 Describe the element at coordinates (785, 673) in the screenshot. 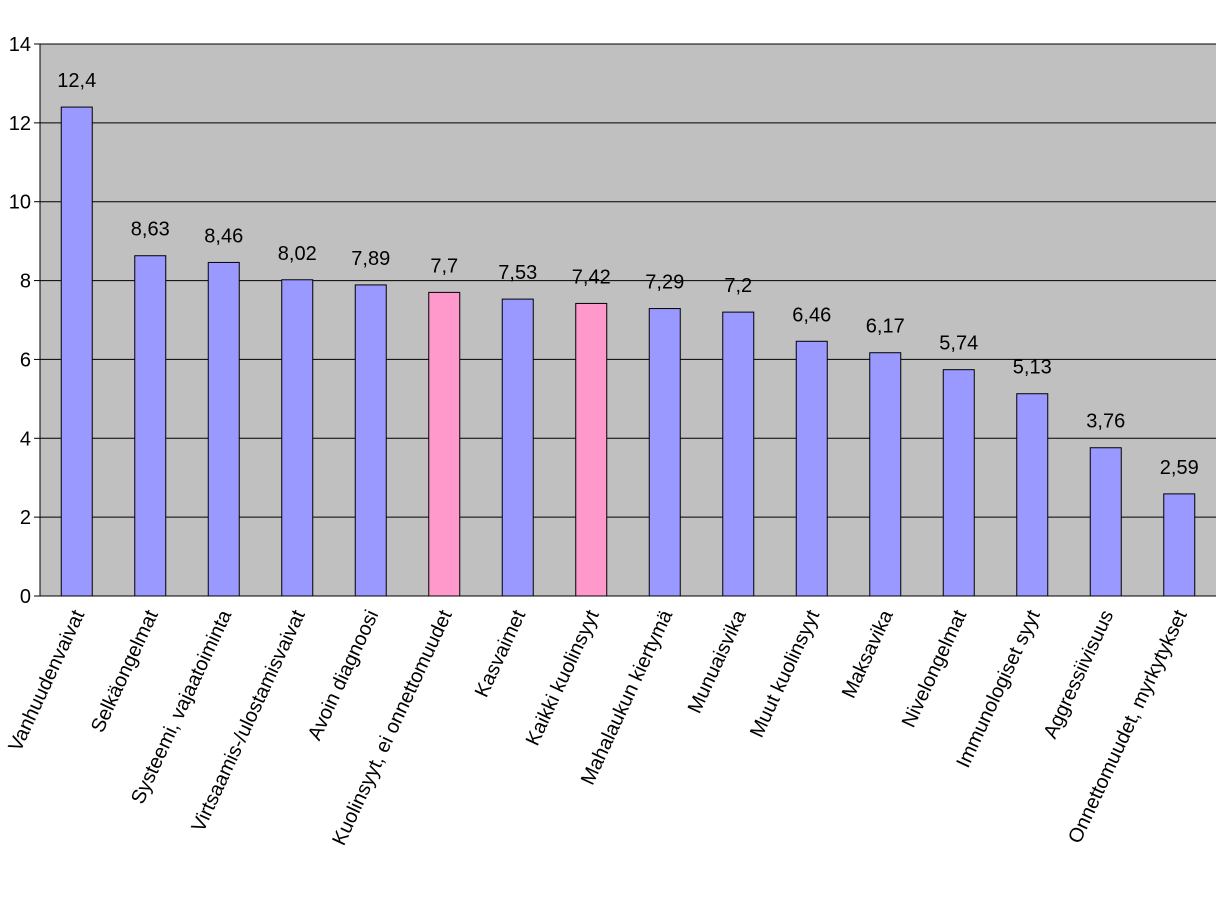

I see `category-label-10: Muut kuolinsyyt` at that location.